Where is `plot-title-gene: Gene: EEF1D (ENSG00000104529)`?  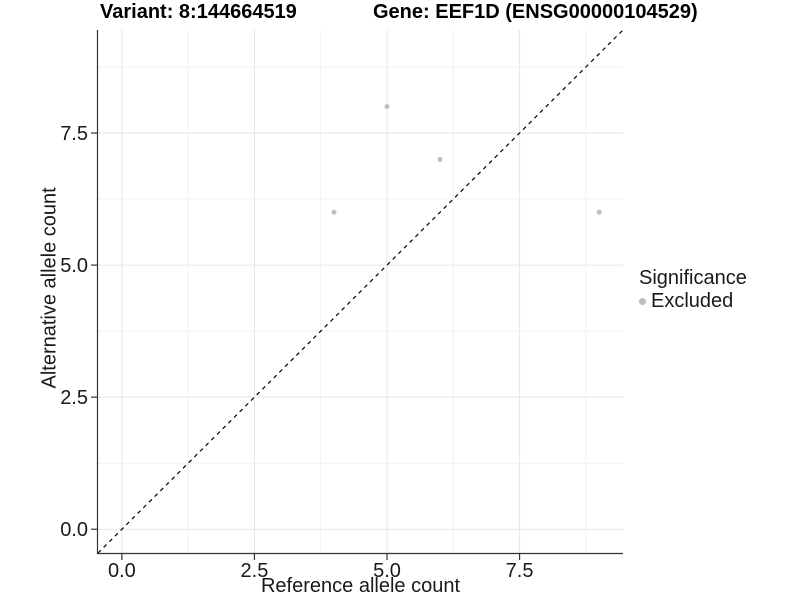
plot-title-gene: Gene: EEF1D (ENSG00000104529) is located at coordinates (535, 12).